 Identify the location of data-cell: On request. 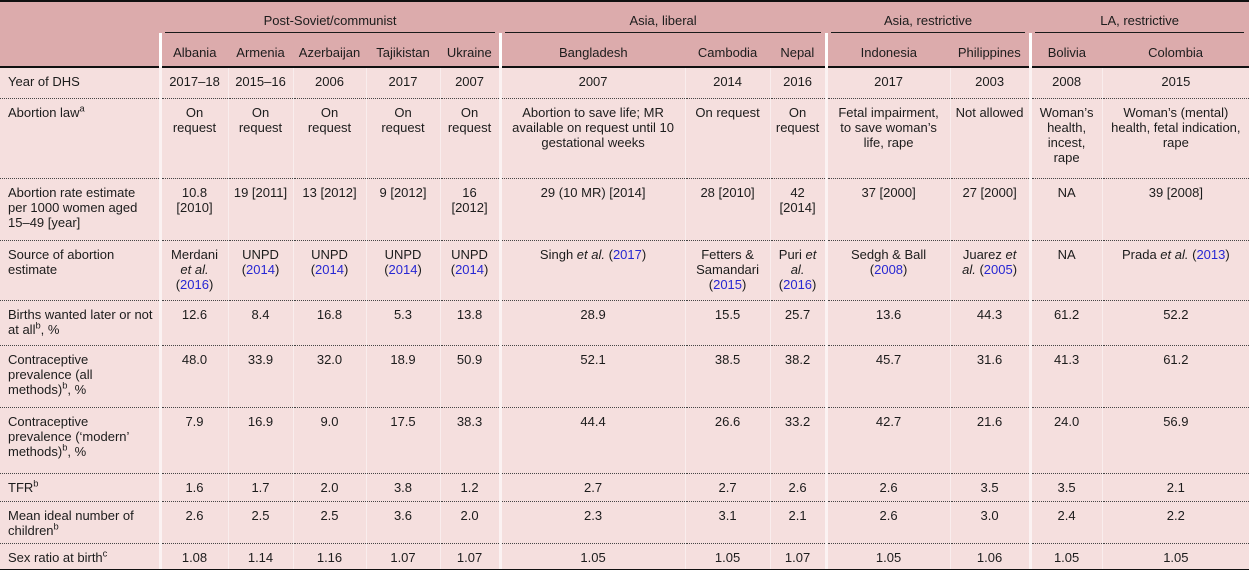
(798, 138).